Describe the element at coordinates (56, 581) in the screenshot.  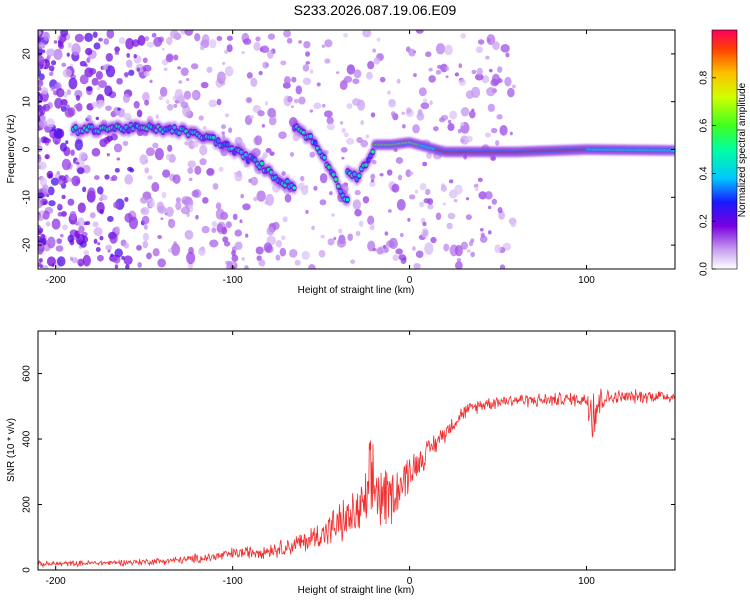
I see `x-tick-label: -200` at that location.